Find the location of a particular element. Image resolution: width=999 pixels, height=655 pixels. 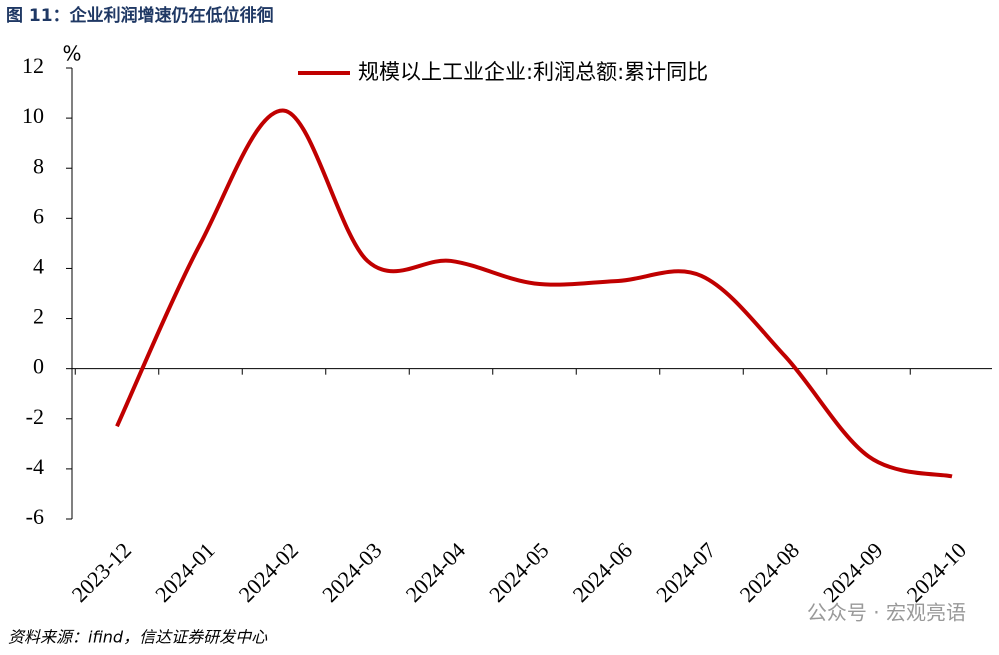

x-tick-label: 2023-12 is located at coordinates (102, 572).